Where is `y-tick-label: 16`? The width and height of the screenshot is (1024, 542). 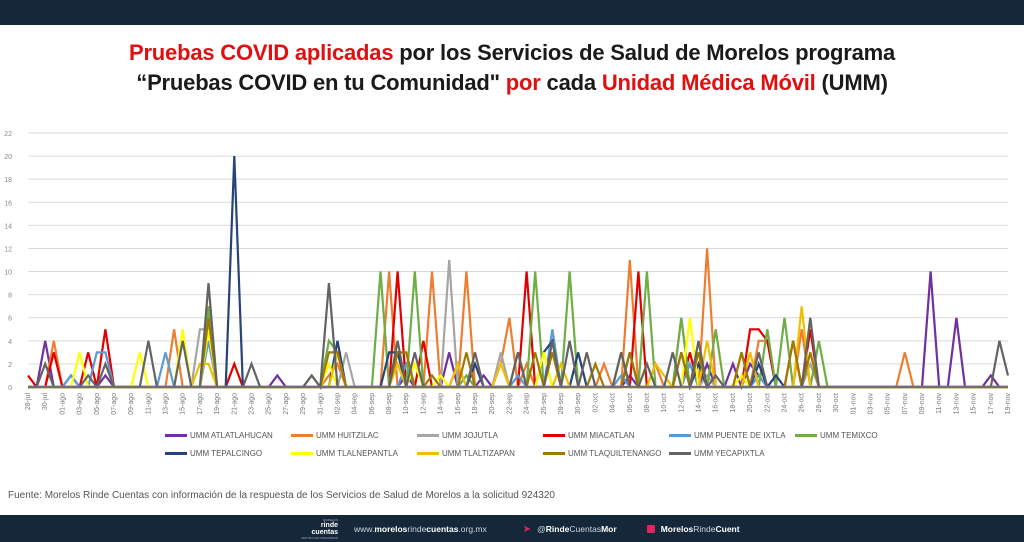 y-tick-label: 16 is located at coordinates (8, 203).